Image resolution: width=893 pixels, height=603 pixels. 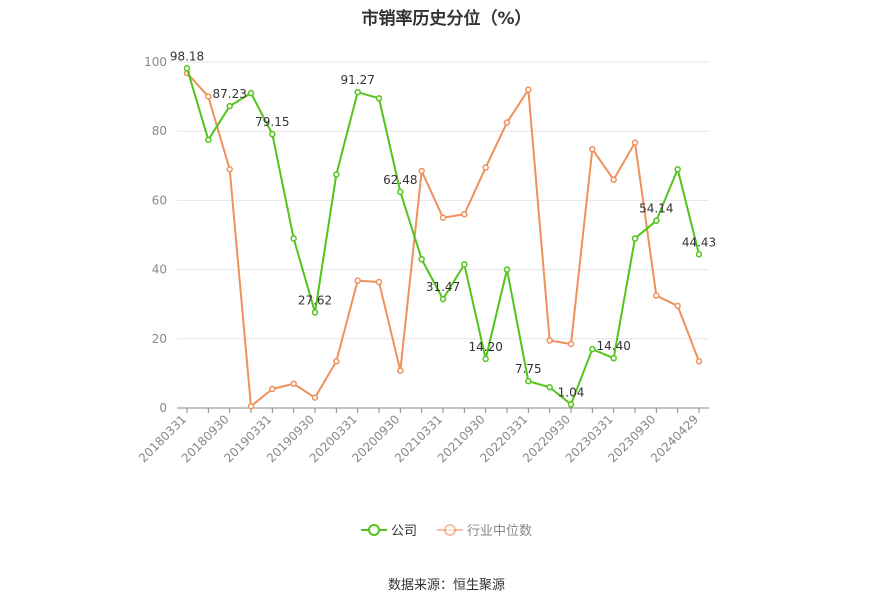 I want to click on source-note: 数据来源：恒生聚源, so click(x=446, y=585).